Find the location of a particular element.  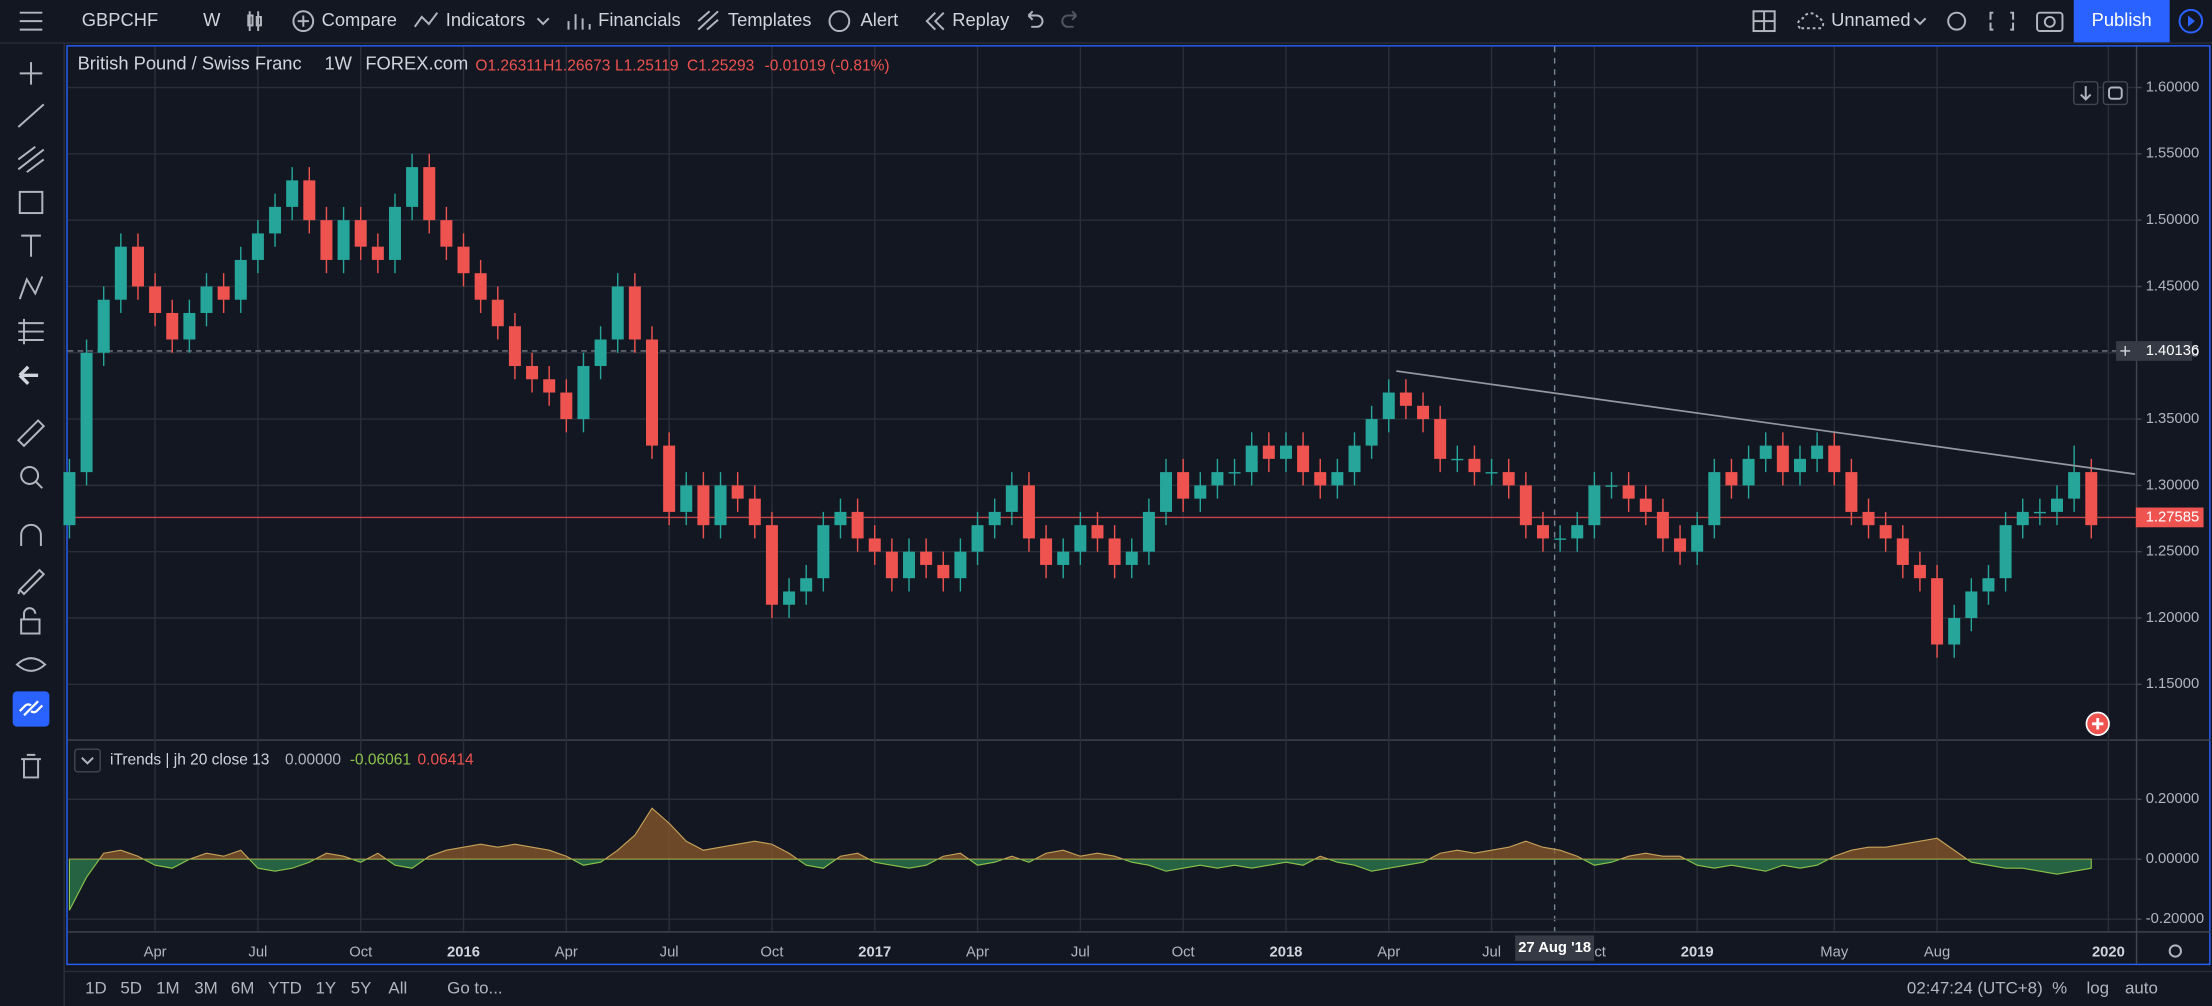

log-toggle: log is located at coordinates (2097, 988).